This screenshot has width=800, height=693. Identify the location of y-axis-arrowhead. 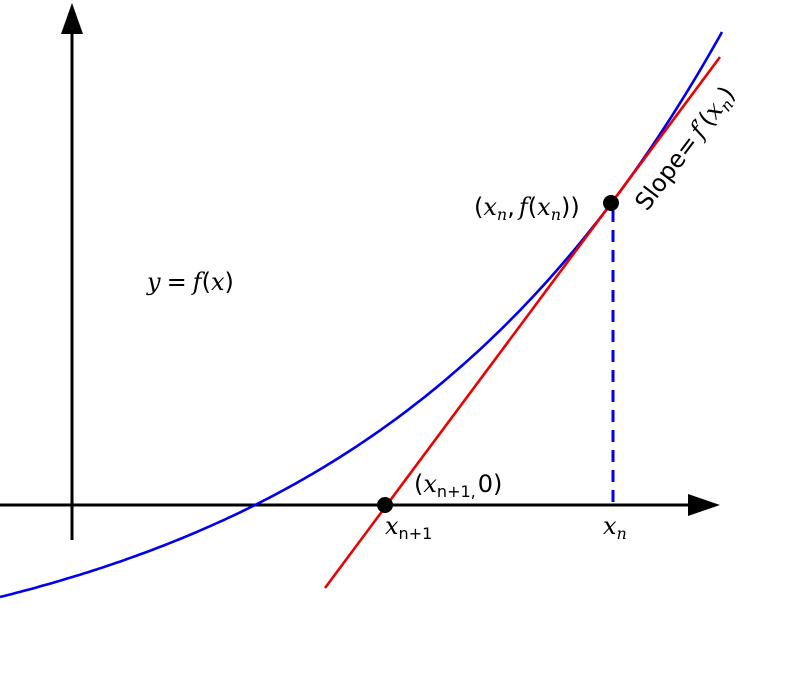
(72, 18).